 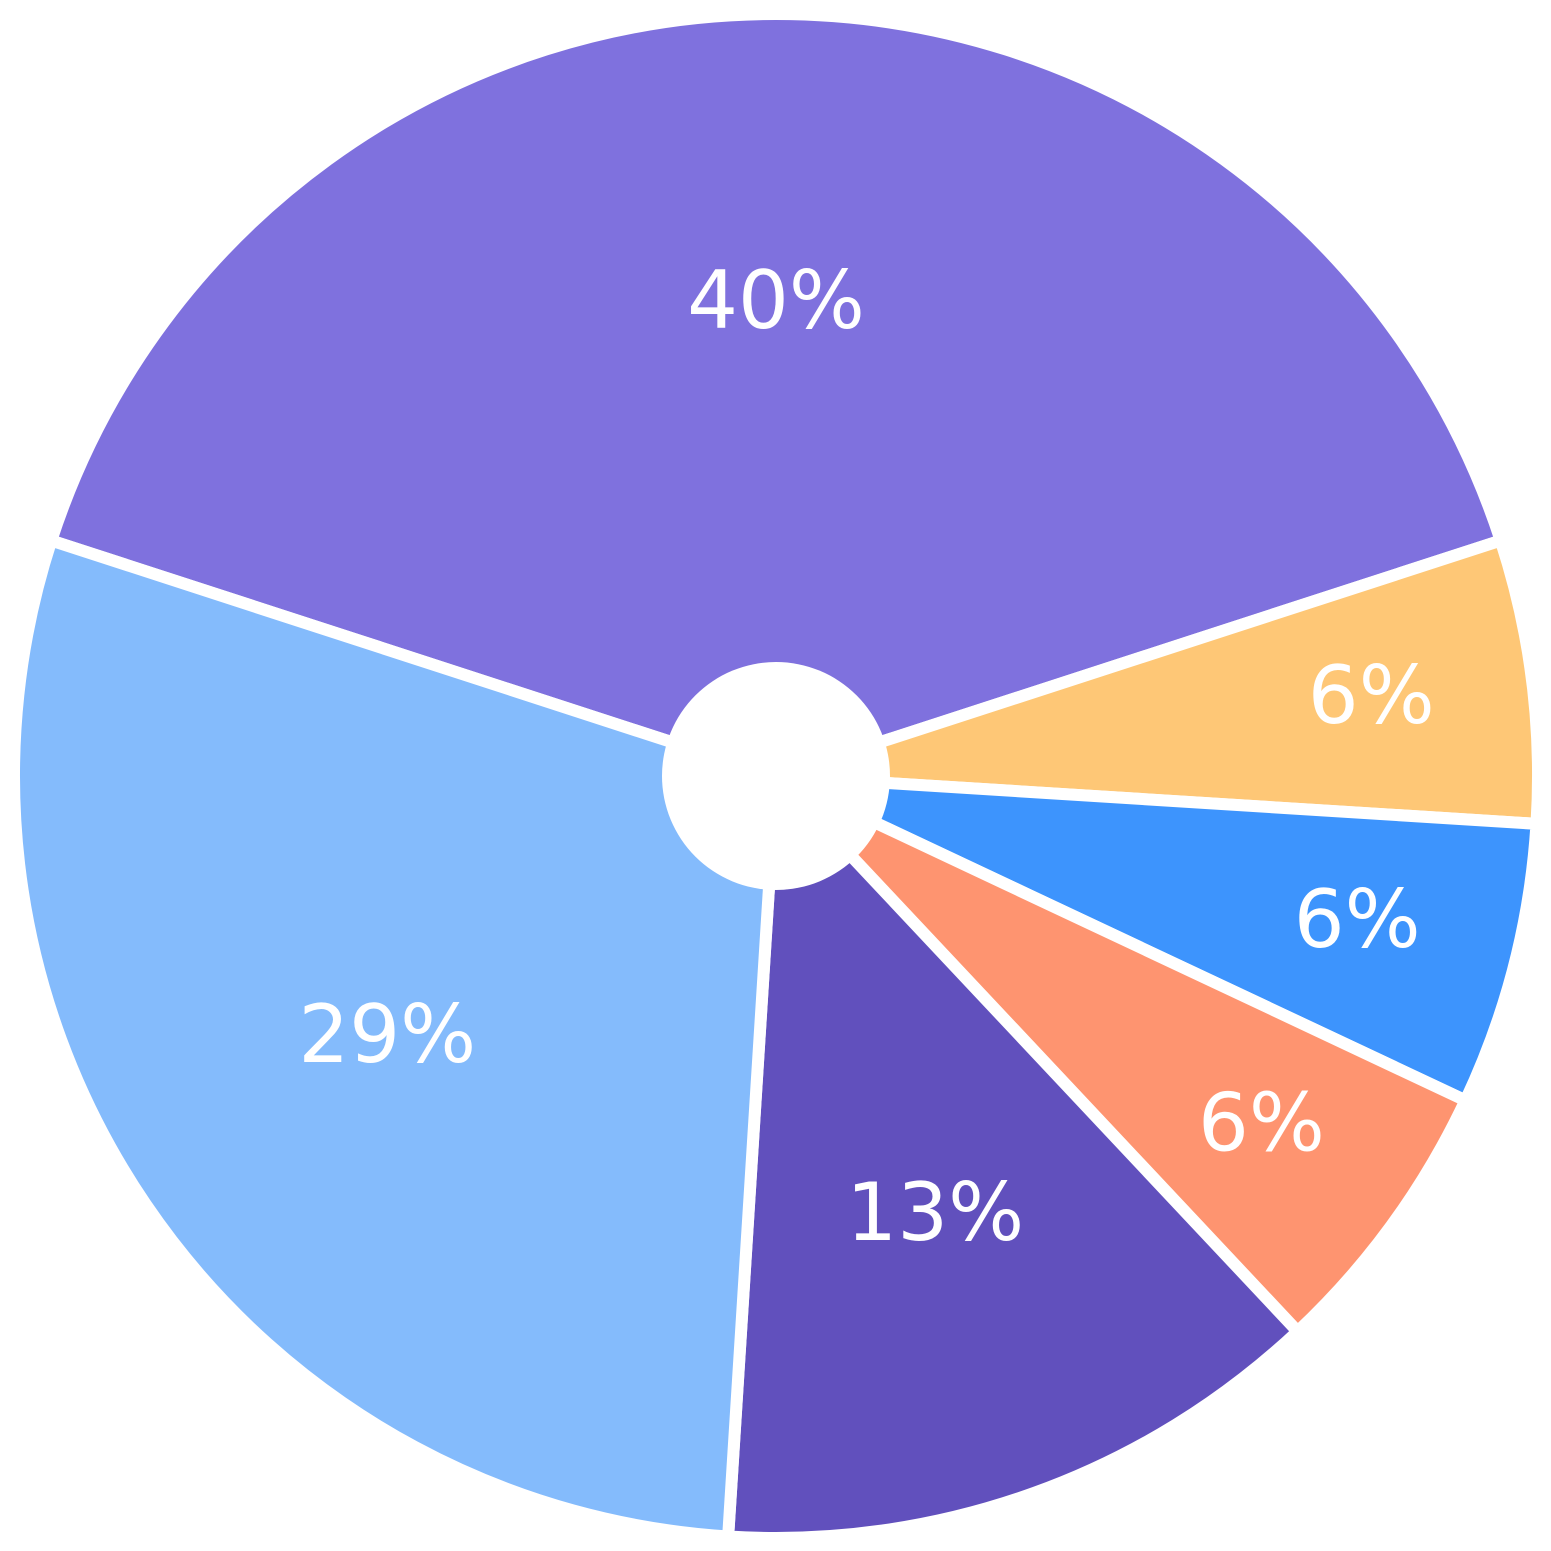 What do you see at coordinates (935, 1212) in the screenshot?
I see `slice-label: 13%` at bounding box center [935, 1212].